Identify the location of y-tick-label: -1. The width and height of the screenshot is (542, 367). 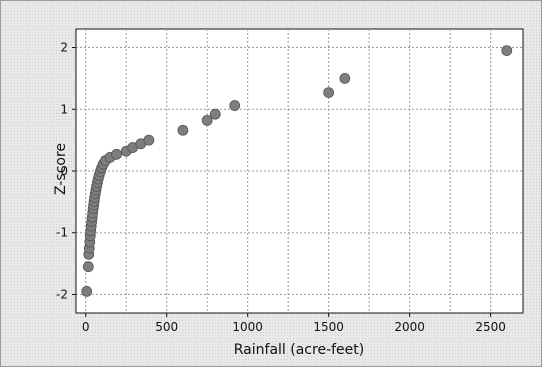
(62, 233).